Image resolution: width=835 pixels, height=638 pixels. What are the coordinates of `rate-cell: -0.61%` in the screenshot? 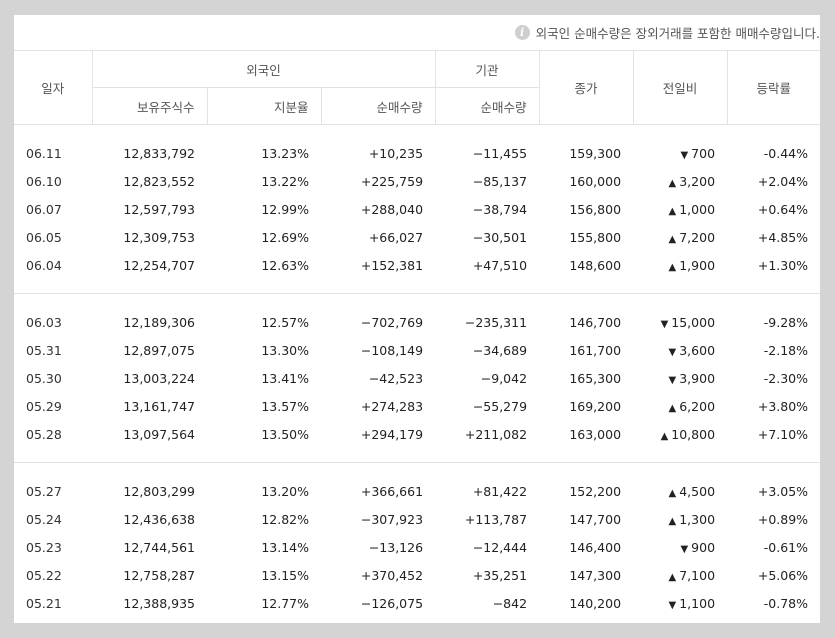 It's located at (786, 547).